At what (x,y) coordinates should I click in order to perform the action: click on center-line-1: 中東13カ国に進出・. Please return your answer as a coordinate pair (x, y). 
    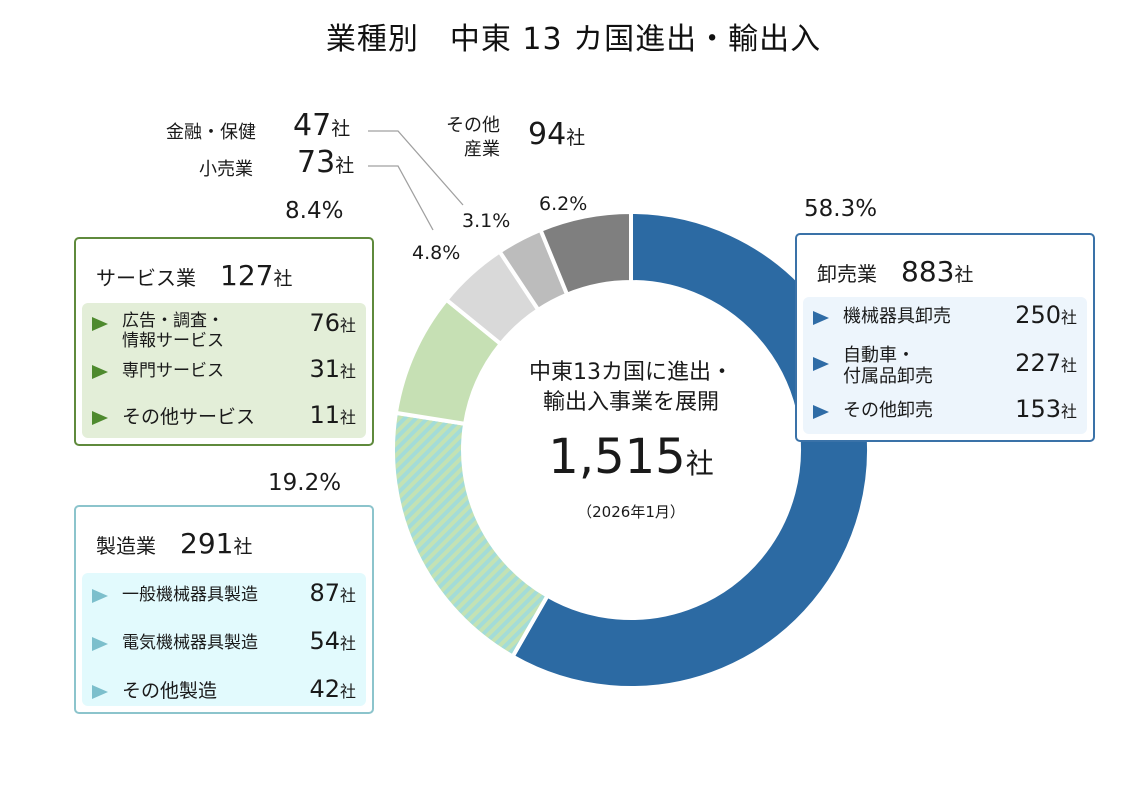
    Looking at the image, I should click on (631, 372).